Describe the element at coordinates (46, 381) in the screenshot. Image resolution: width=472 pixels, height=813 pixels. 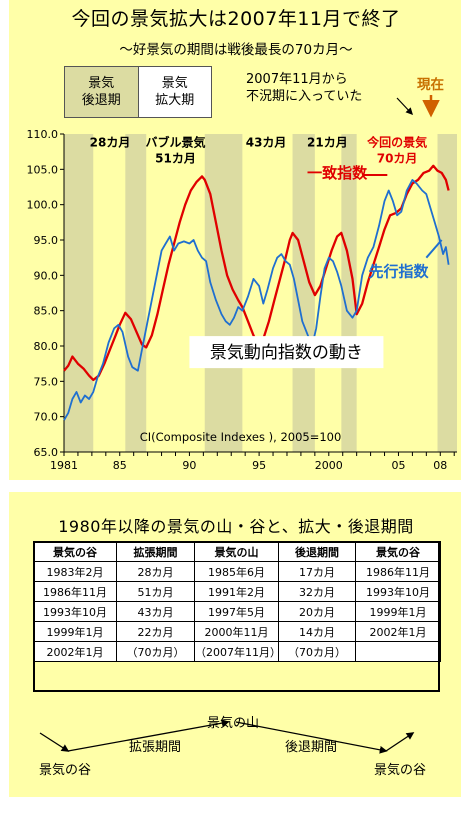
I see `y-tick-label: 75.0` at that location.